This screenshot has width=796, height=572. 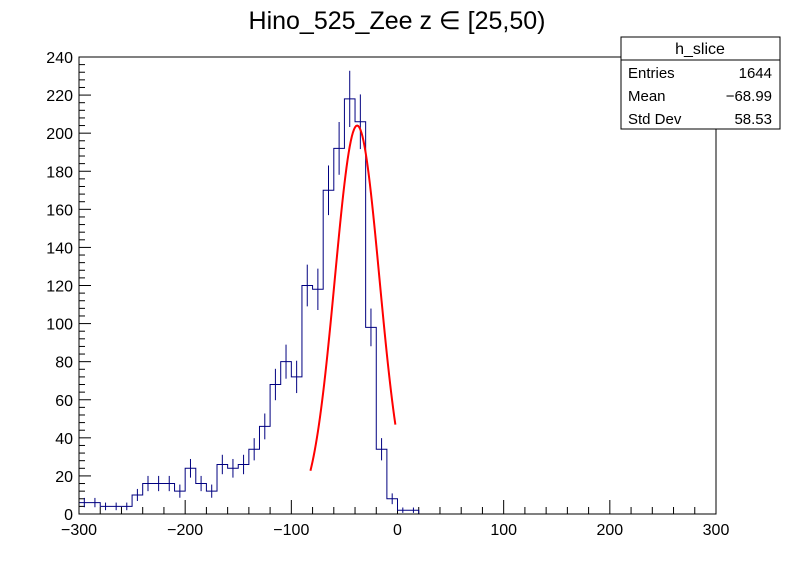 What do you see at coordinates (609, 530) in the screenshot?
I see `x-tick-label: 200` at bounding box center [609, 530].